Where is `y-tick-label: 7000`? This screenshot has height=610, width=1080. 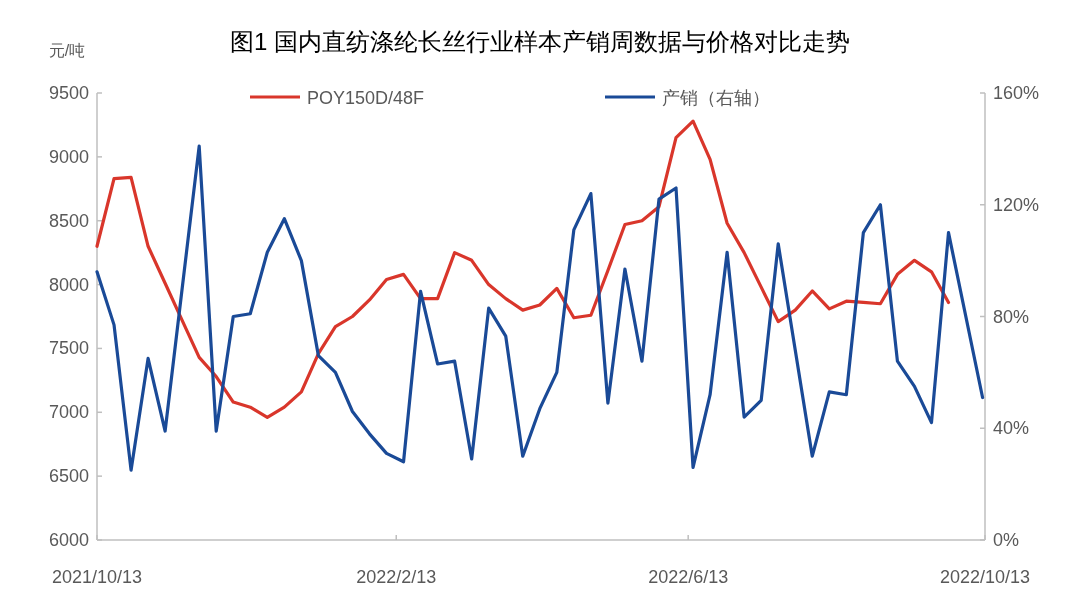 y-tick-label: 7000 is located at coordinates (68, 412).